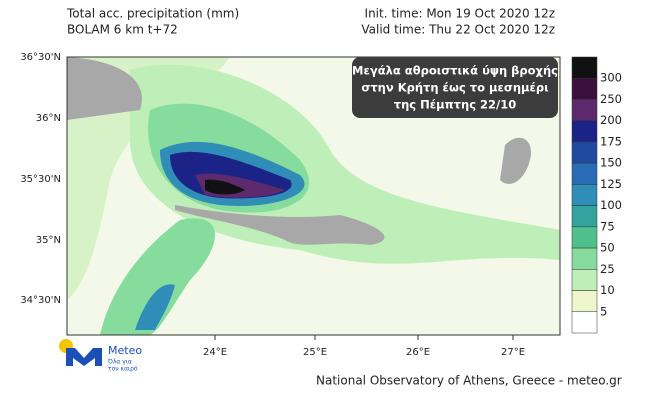  Describe the element at coordinates (123, 369) in the screenshot. I see `logo-tagline: τον καιρό` at that location.